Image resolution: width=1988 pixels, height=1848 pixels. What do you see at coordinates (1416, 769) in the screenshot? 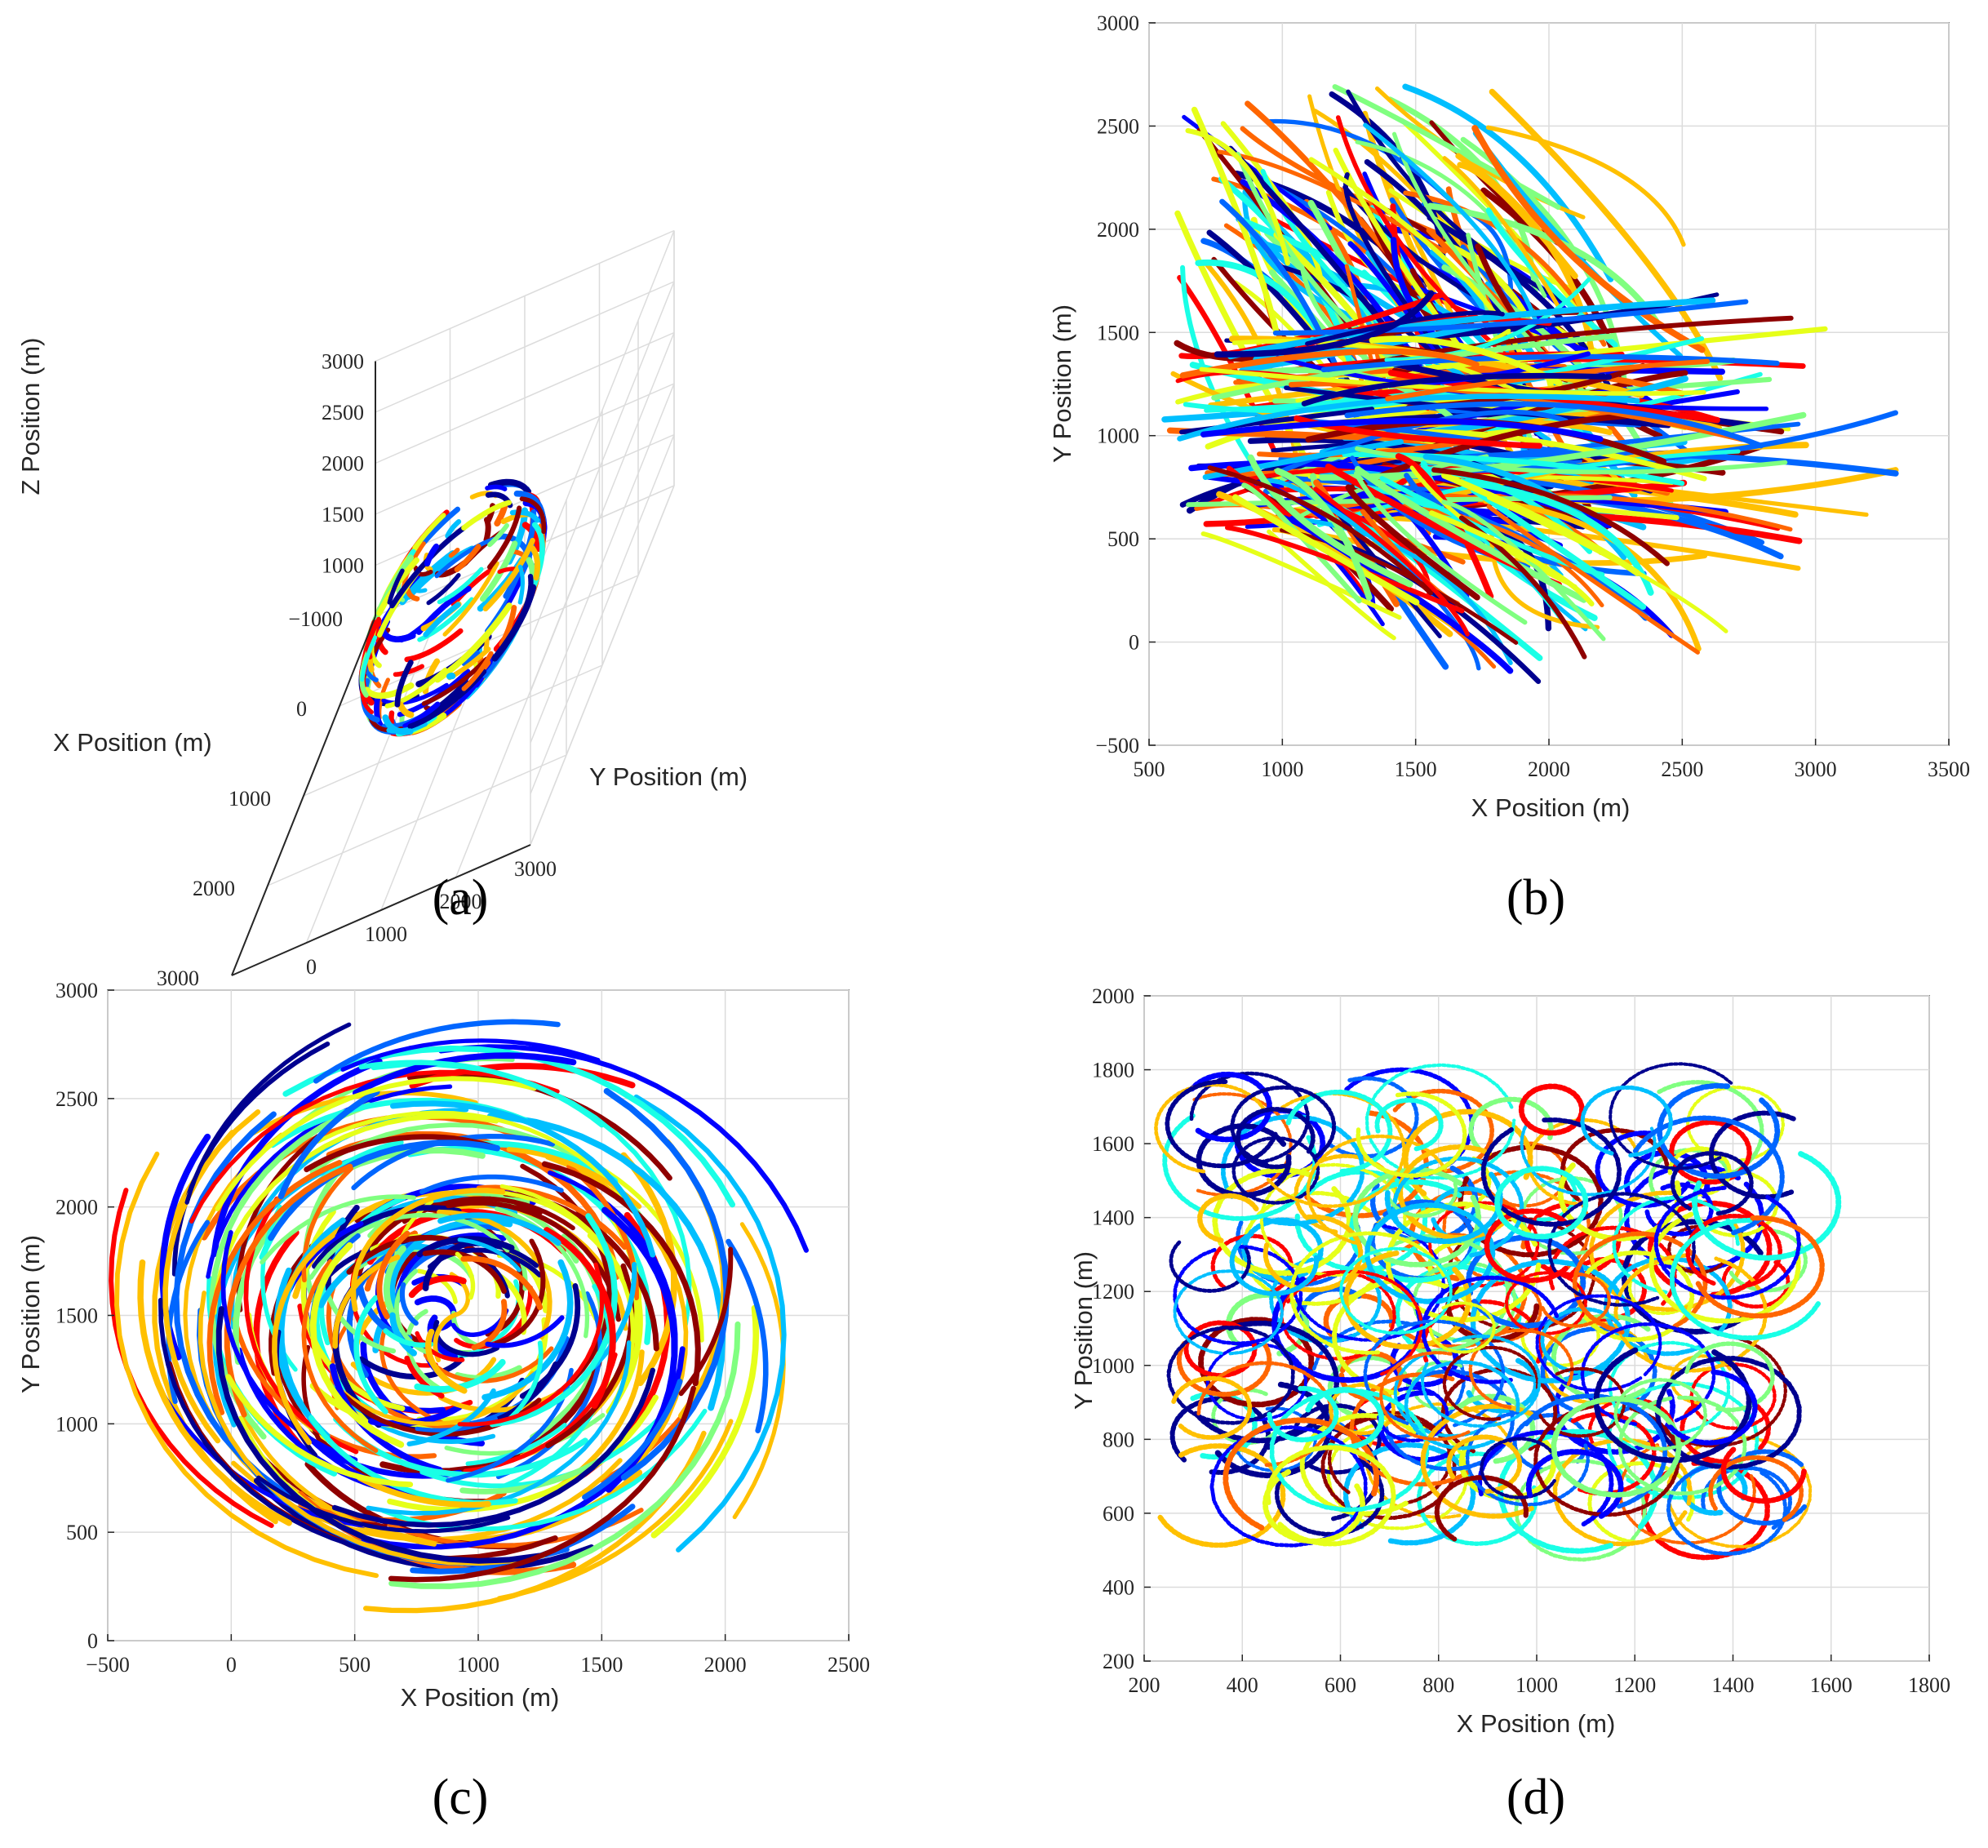
I see `b-xtick-label: 1500` at bounding box center [1416, 769].